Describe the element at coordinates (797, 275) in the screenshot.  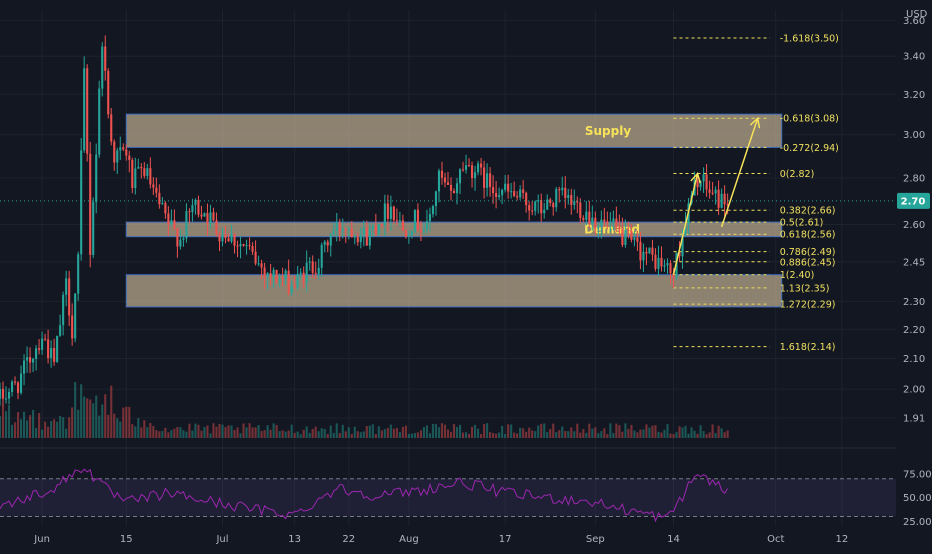
I see `fib-label-9: 1(2.40)` at that location.